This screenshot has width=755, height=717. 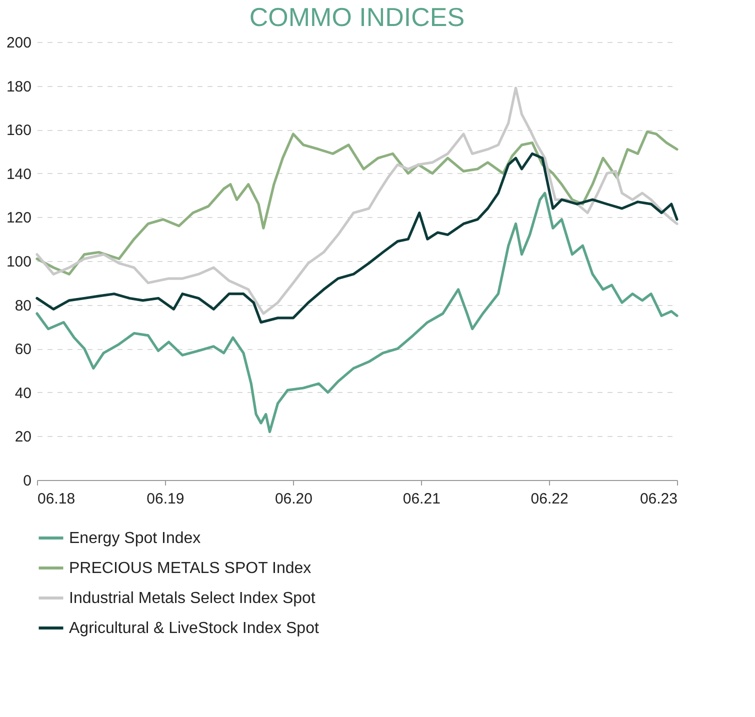 I want to click on y-tick-label: 20, so click(x=23, y=437).